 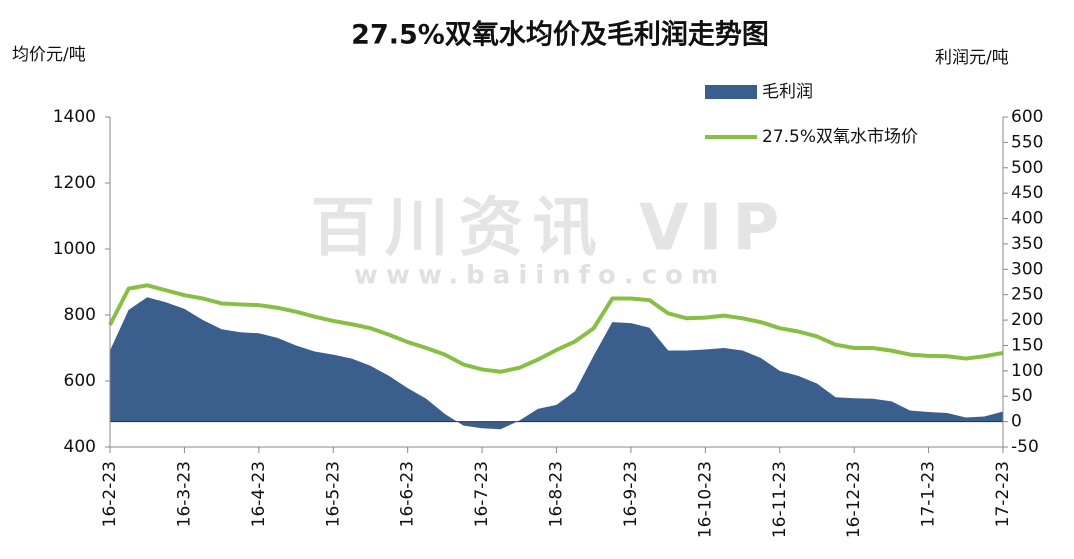 What do you see at coordinates (1027, 244) in the screenshot?
I see `y2-tick-label: 350` at bounding box center [1027, 244].